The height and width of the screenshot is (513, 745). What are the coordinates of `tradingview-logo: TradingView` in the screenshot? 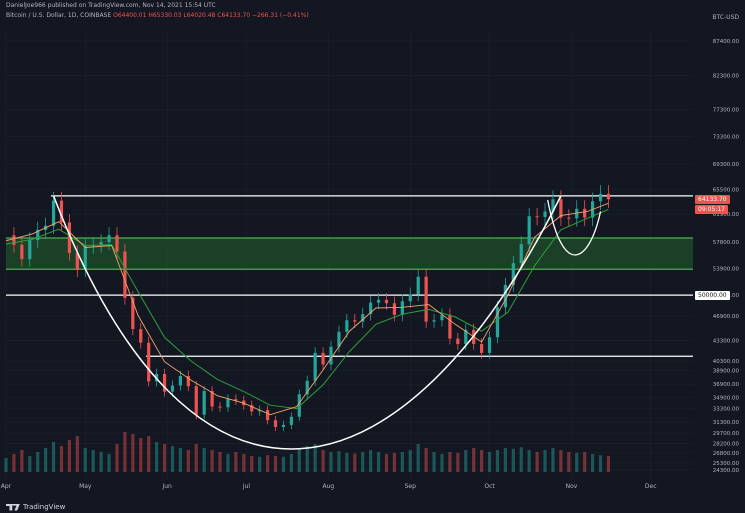 It's located at (35, 507).